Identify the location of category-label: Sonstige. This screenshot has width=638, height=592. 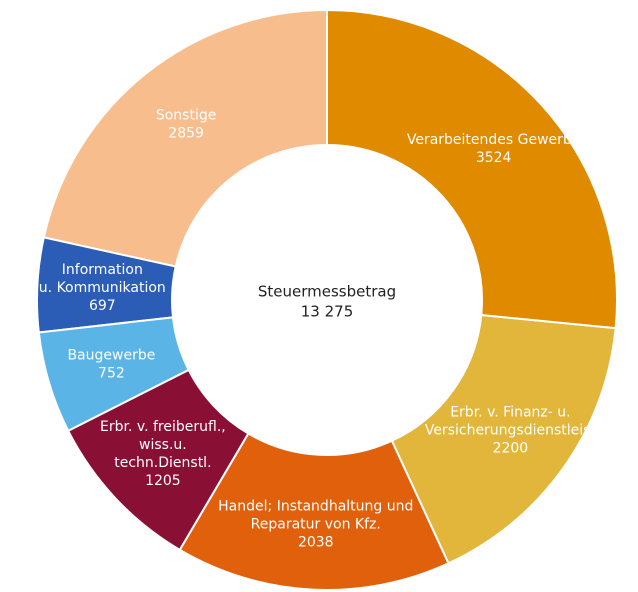
(186, 116).